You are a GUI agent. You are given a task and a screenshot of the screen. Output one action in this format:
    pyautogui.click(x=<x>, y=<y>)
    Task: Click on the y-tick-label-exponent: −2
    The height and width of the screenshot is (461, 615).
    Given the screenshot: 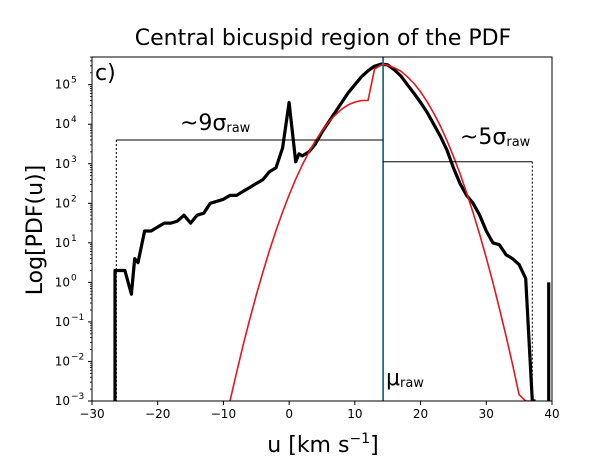 What is the action you would take?
    pyautogui.click(x=77, y=357)
    